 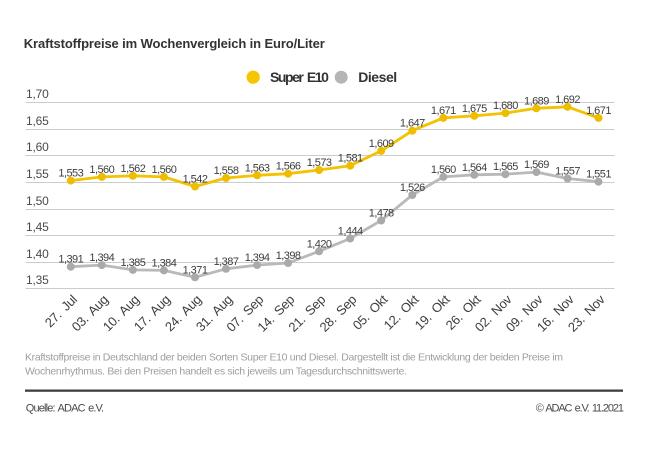 What do you see at coordinates (381, 144) in the screenshot?
I see `svg-text: 1,609` at bounding box center [381, 144].